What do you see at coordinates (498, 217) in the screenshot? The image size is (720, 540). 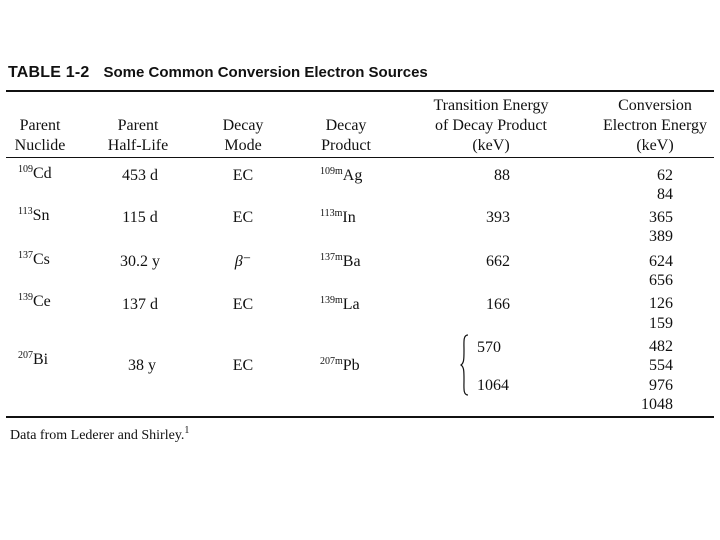 I see `transition-energy-cell: 393` at bounding box center [498, 217].